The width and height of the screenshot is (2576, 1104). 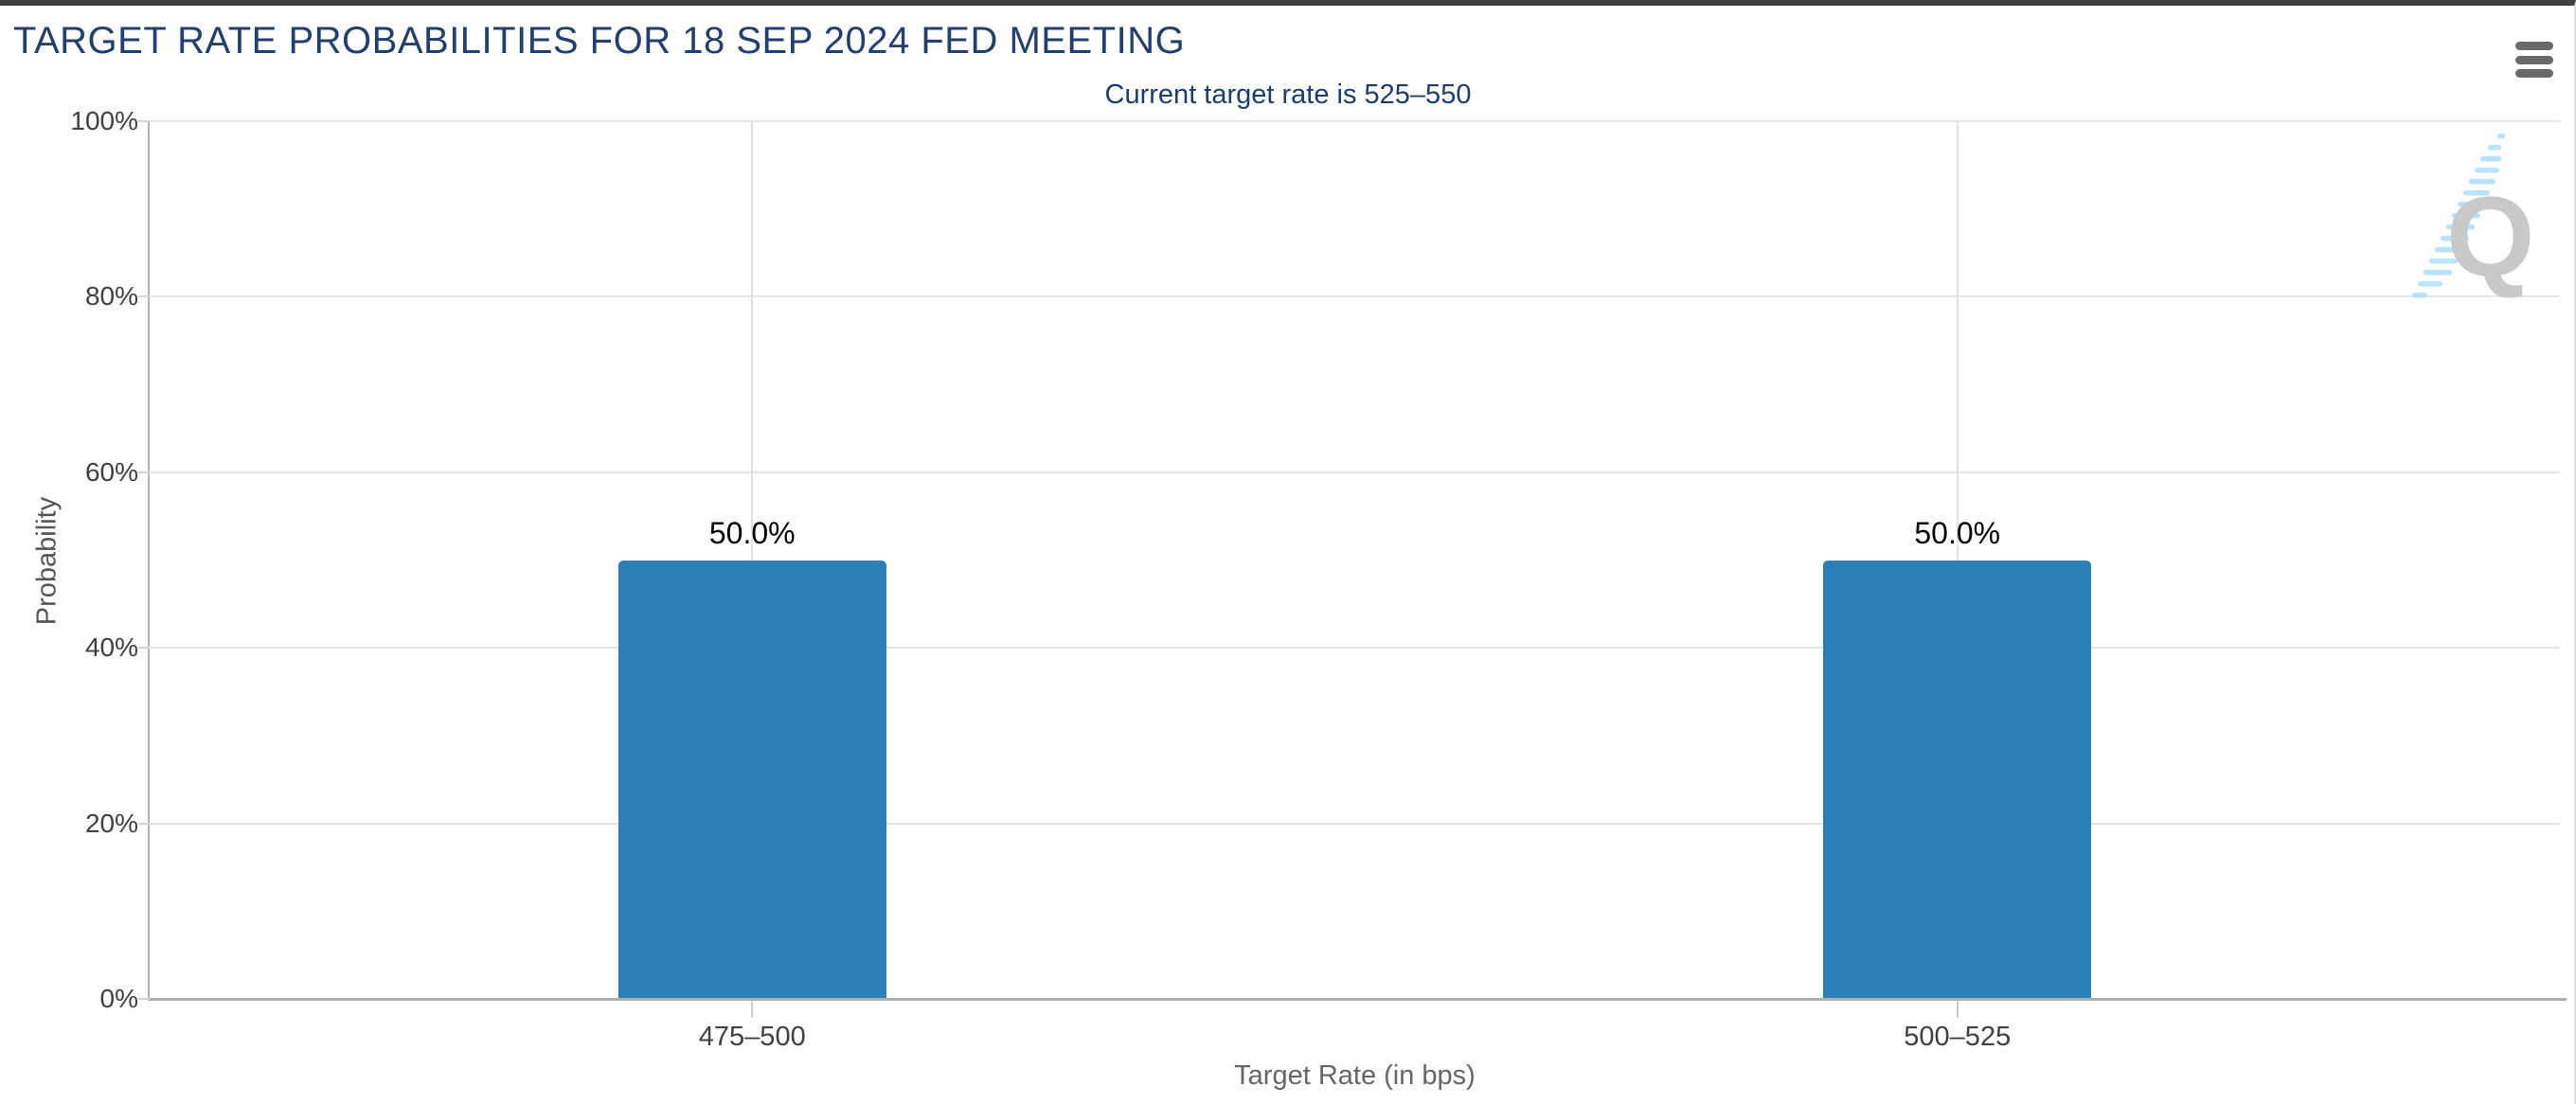 I want to click on bar-475–500, so click(x=751, y=779).